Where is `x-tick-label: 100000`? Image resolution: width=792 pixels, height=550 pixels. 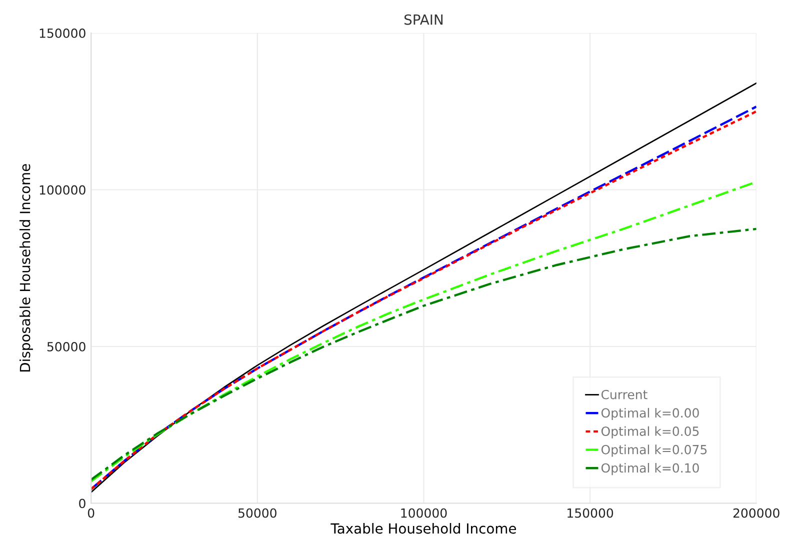 x-tick-label: 100000 is located at coordinates (424, 513).